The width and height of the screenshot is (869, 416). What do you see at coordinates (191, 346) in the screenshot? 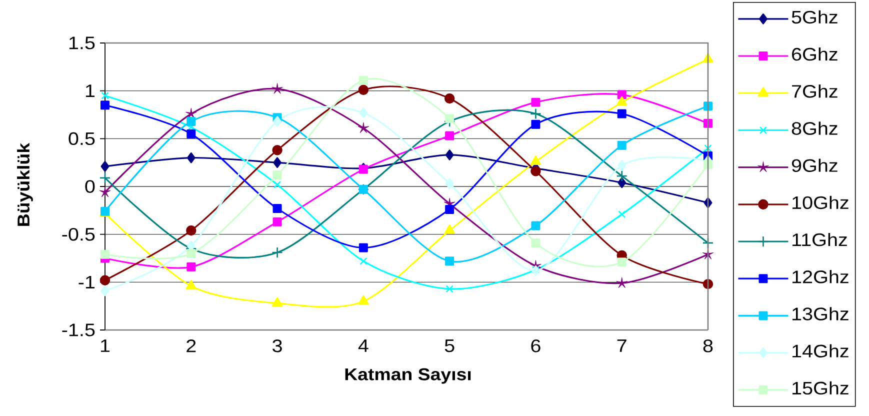
I see `x-tick-label: 2` at bounding box center [191, 346].